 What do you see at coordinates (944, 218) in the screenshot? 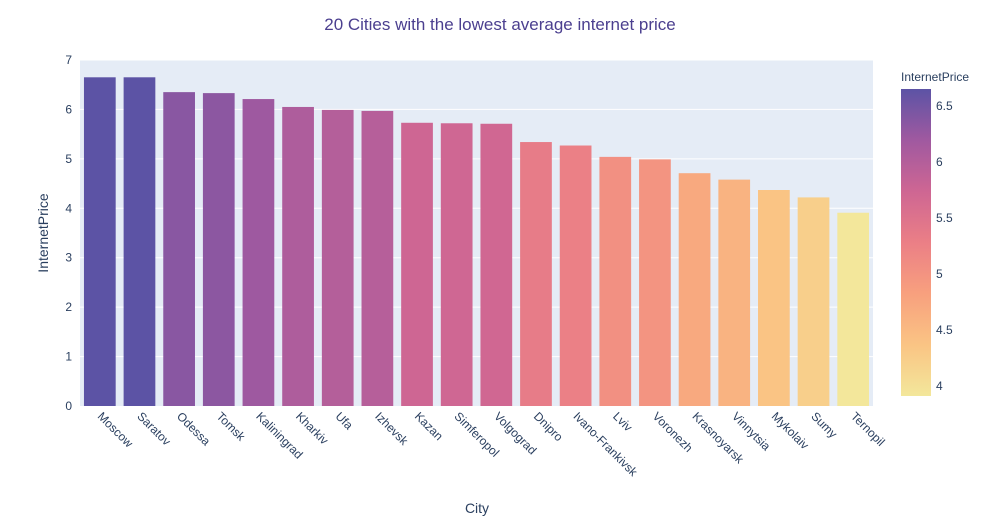
I see `colorbar-tick-label: 5.5` at bounding box center [944, 218].